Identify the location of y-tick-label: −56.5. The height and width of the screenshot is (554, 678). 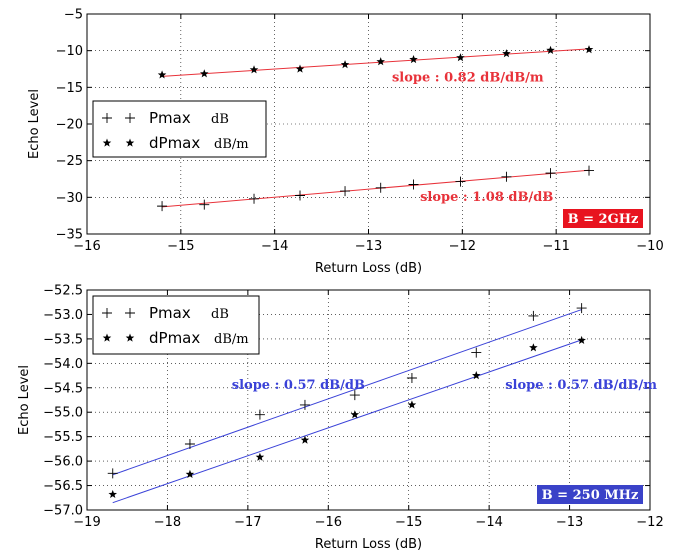
(63, 486).